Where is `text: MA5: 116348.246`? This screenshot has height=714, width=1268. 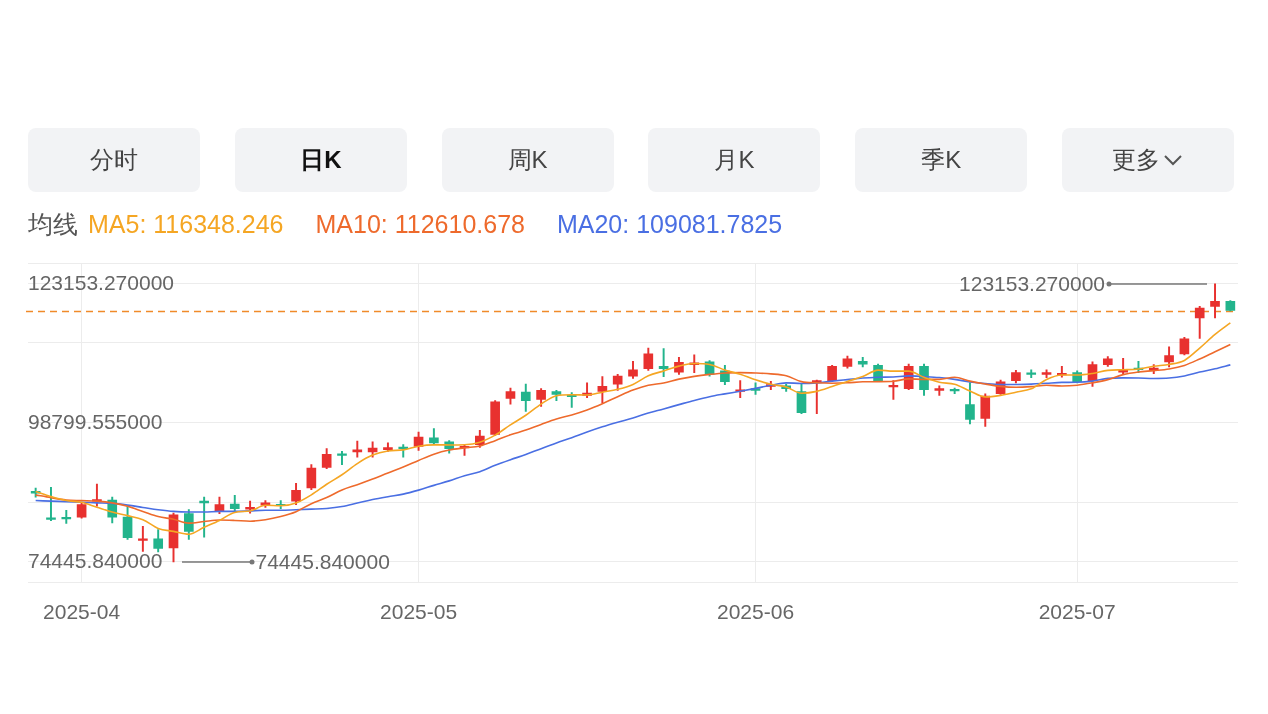
text: MA5: 116348.246 is located at coordinates (186, 224).